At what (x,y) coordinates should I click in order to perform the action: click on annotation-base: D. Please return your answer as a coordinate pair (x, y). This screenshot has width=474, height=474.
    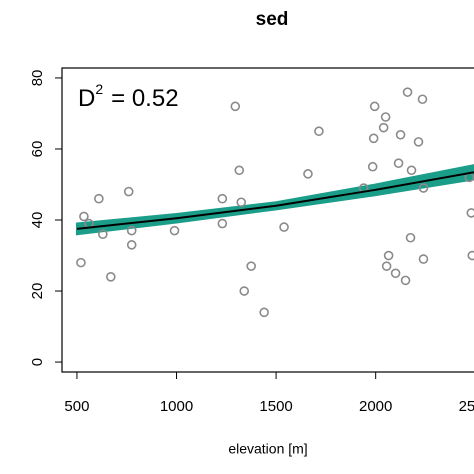
    Looking at the image, I should click on (86, 98).